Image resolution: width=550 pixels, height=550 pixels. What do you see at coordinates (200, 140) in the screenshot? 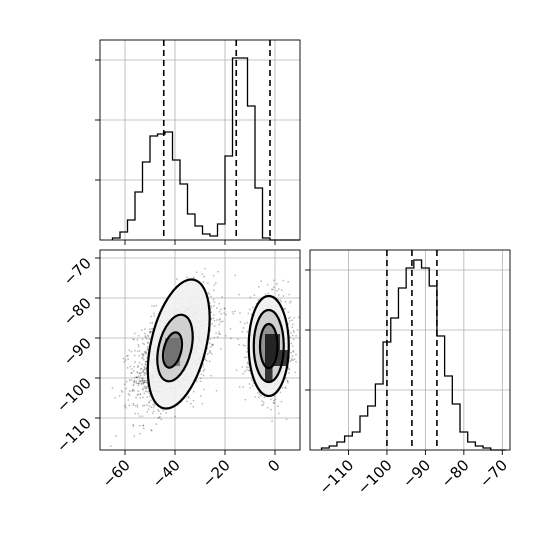
I see `axes-frame` at bounding box center [200, 140].